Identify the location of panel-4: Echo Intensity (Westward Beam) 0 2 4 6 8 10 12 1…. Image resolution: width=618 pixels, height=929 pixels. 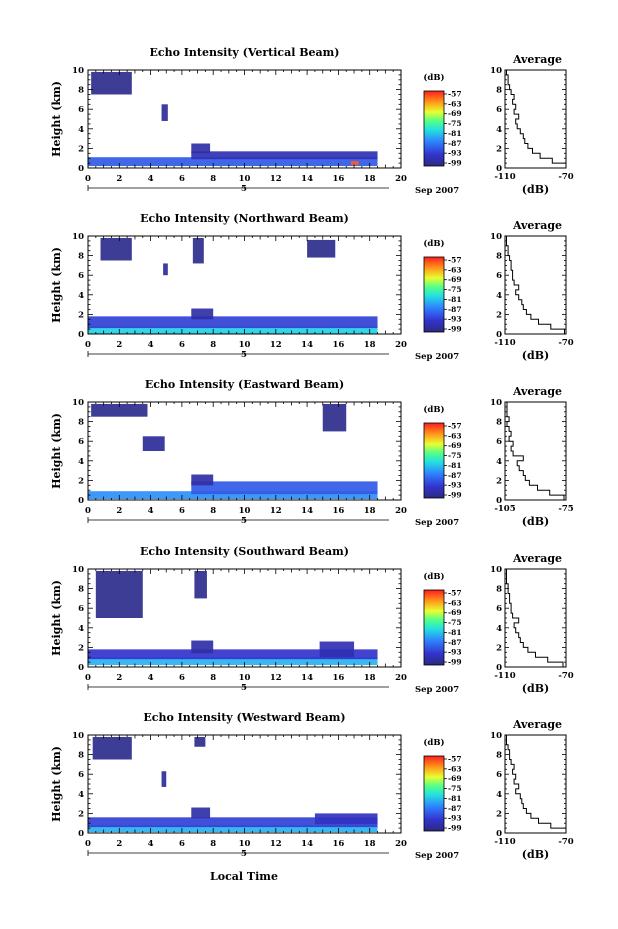
(312, 786).